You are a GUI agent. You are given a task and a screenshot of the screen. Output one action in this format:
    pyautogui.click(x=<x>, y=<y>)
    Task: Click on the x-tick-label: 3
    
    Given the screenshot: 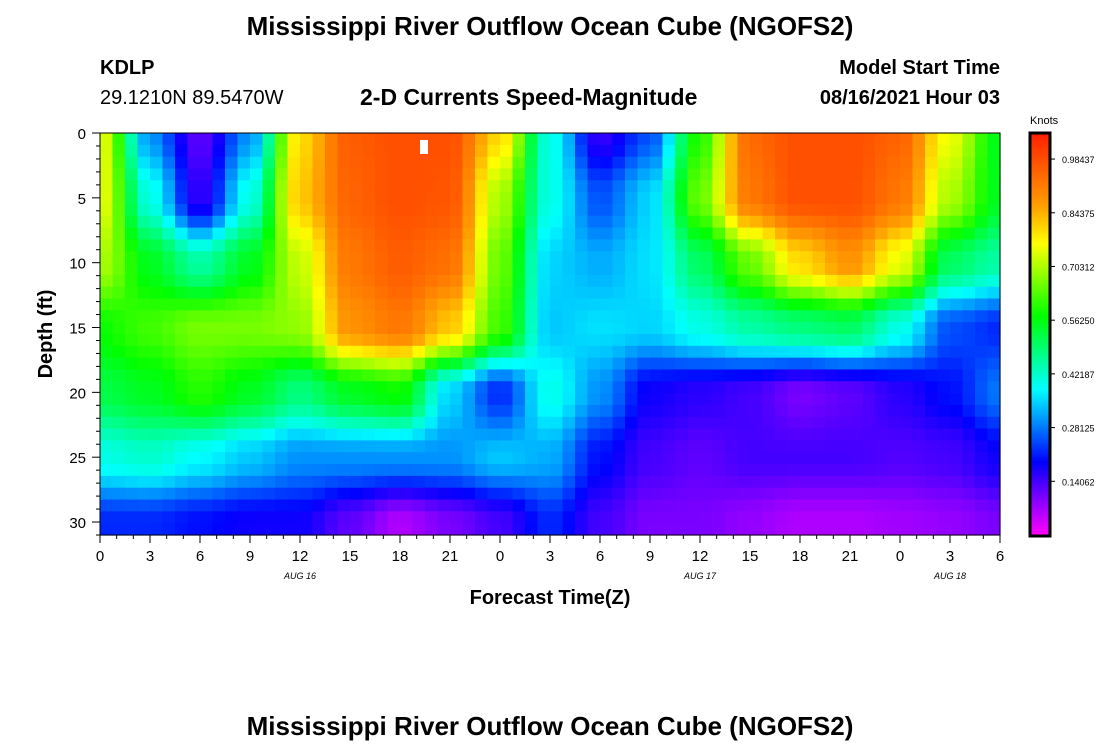 What is the action you would take?
    pyautogui.click(x=550, y=556)
    